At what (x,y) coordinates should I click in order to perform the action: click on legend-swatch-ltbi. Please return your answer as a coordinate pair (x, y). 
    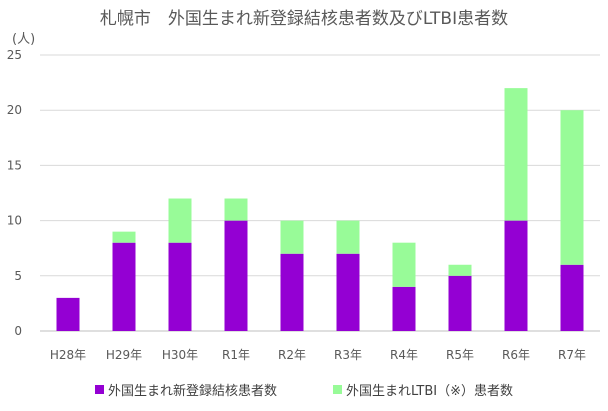
    Looking at the image, I should click on (337, 389).